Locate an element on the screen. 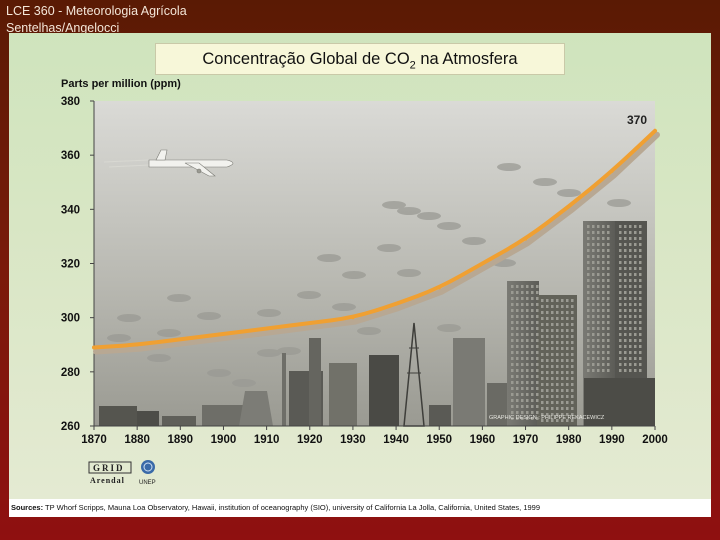 This screenshot has height=540, width=720. x-tick-label: 1870 is located at coordinates (94, 440).